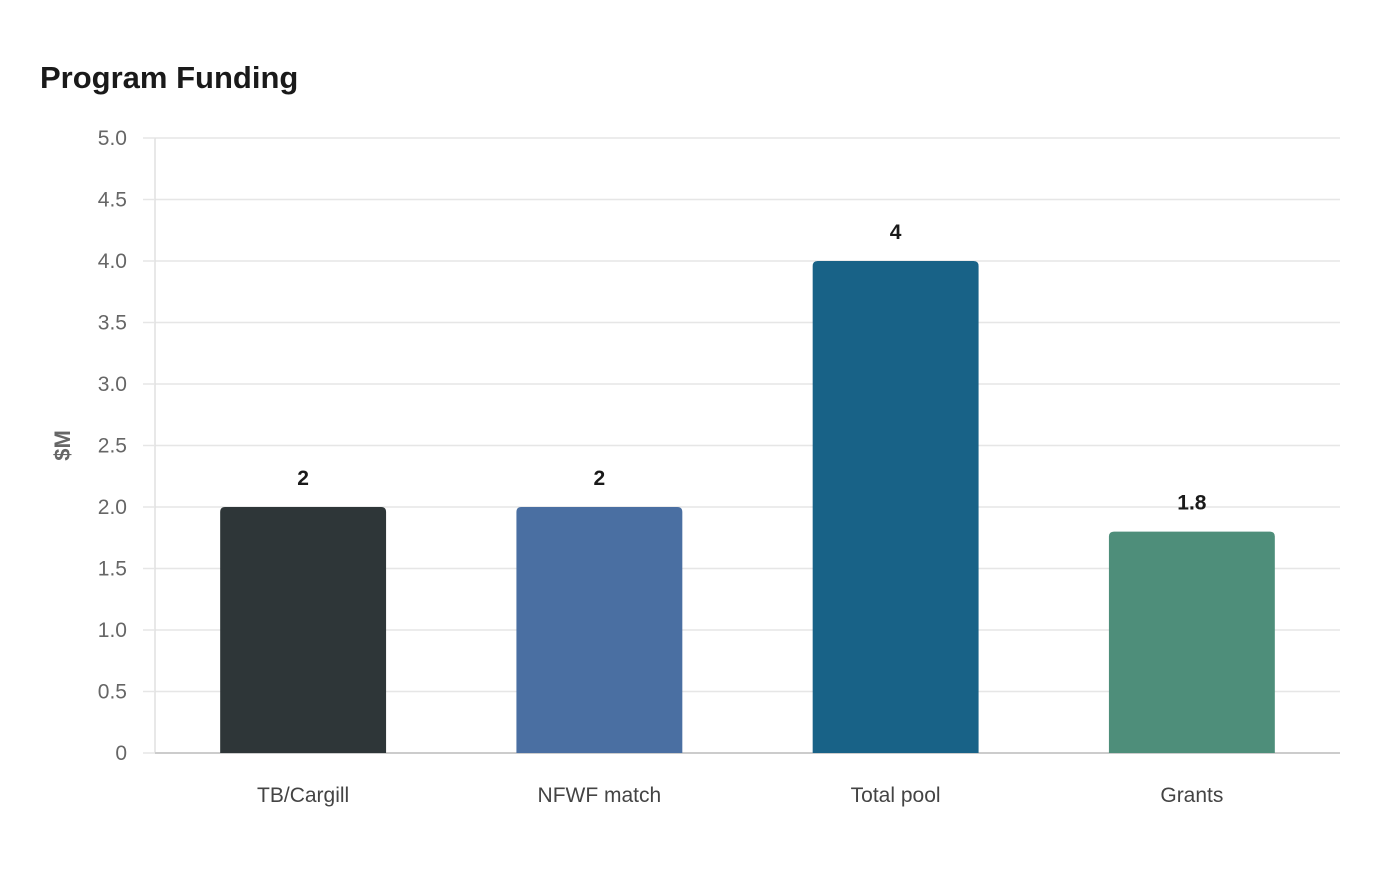 This screenshot has width=1400, height=880. I want to click on data-label: 4, so click(896, 232).